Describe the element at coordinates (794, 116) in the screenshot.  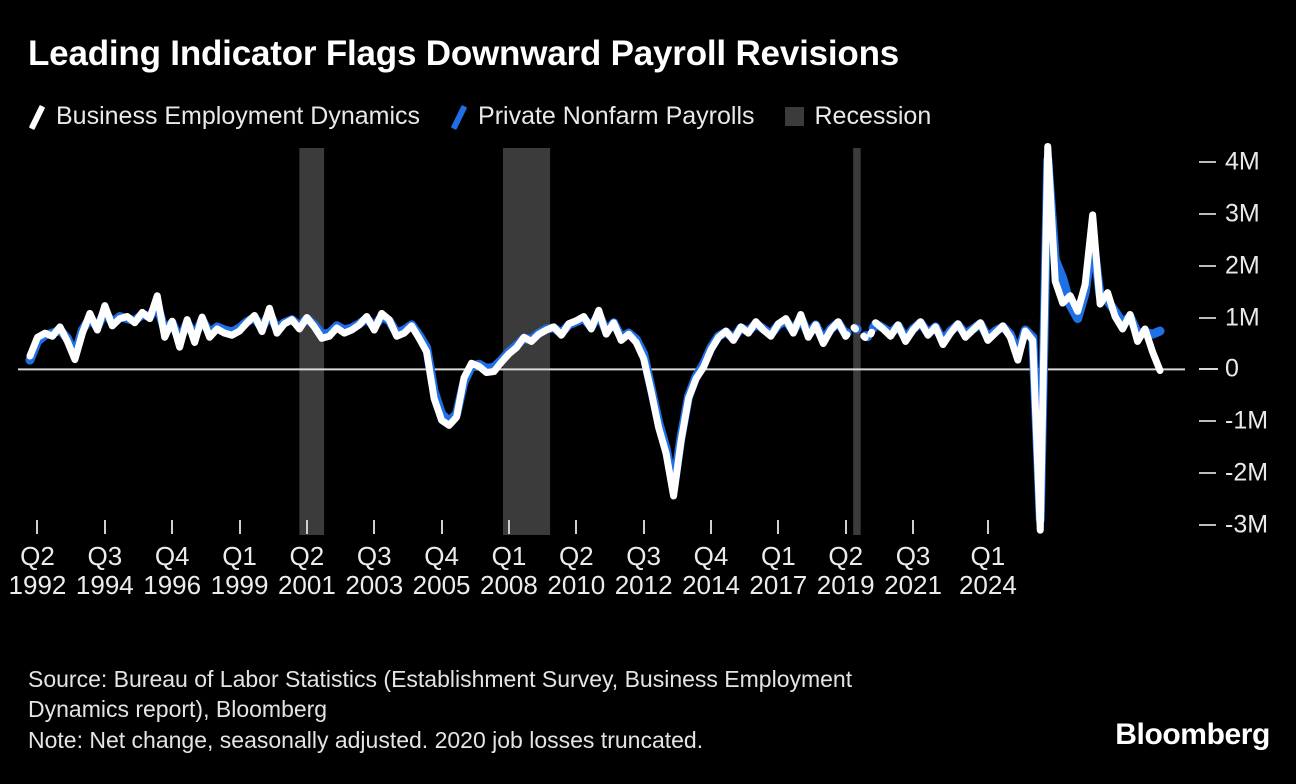
I see `square-swatch-icon` at that location.